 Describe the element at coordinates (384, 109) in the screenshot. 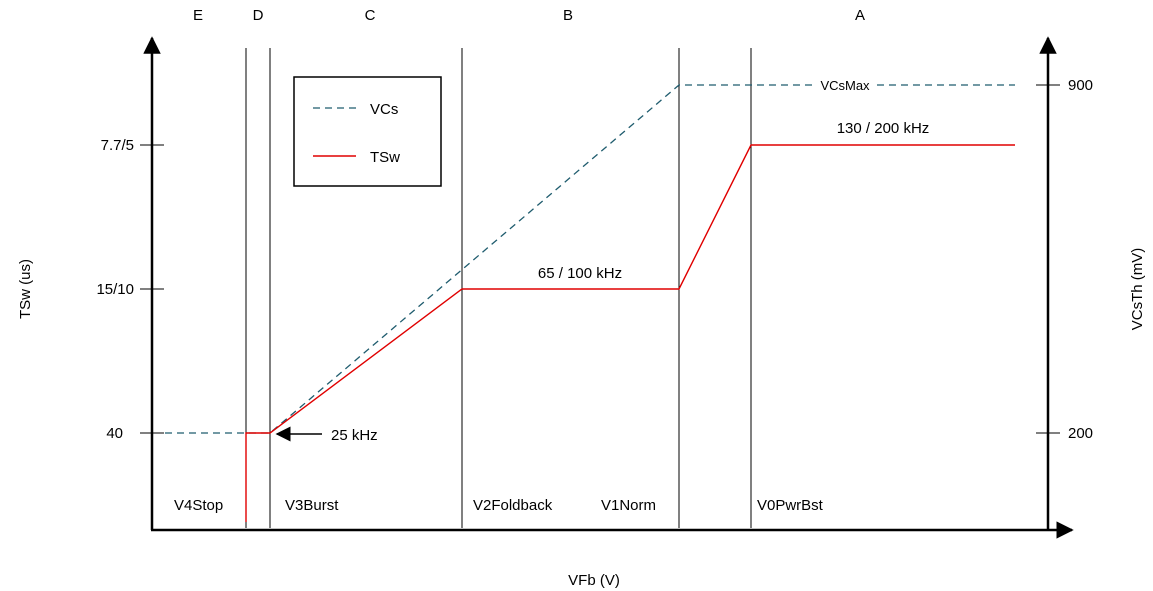

I see `legend-vcs-label: VCs` at that location.